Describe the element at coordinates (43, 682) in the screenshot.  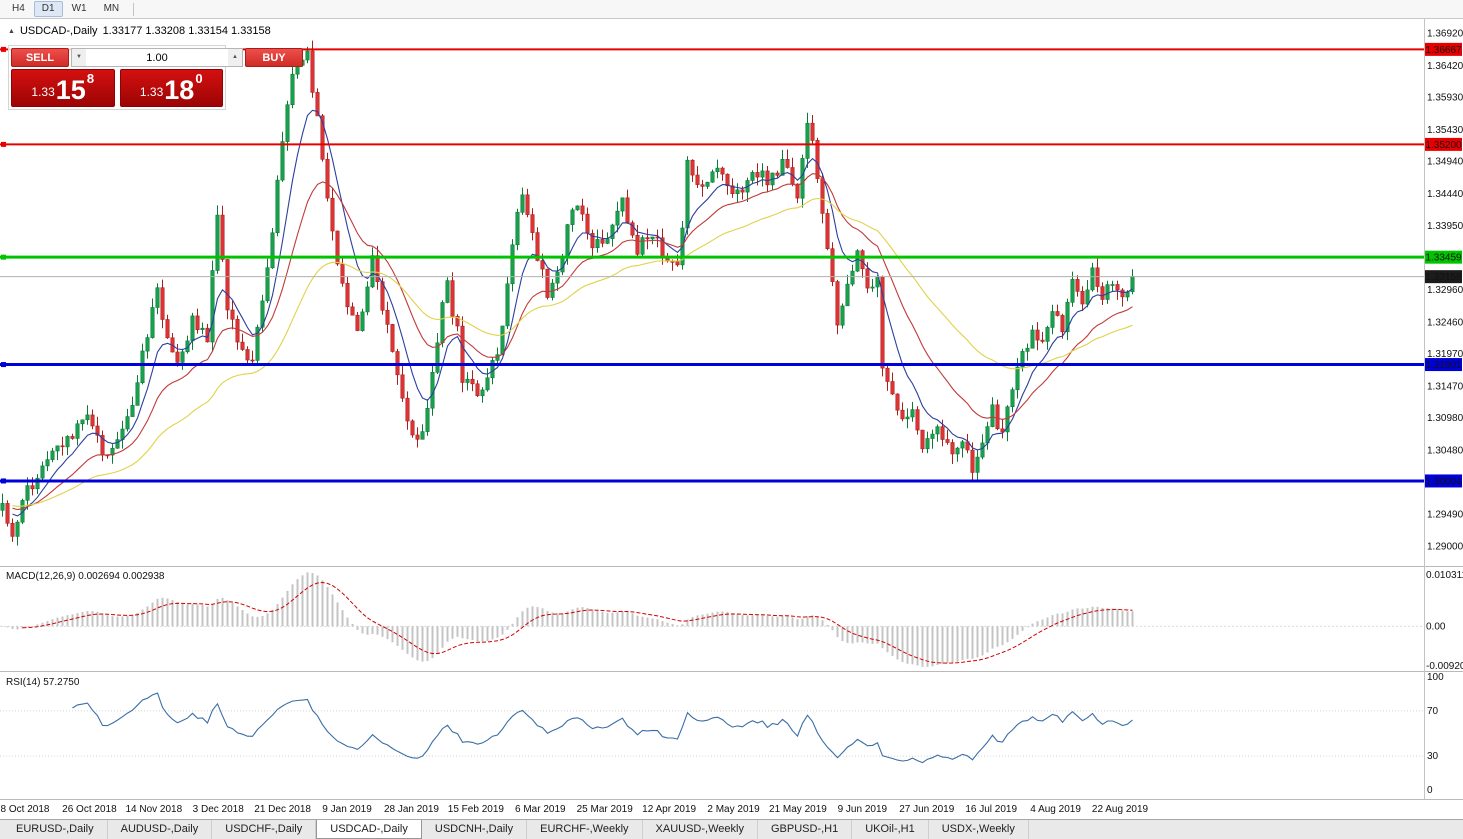
I see `rsi-label: RSI(14) 57.2750` at that location.